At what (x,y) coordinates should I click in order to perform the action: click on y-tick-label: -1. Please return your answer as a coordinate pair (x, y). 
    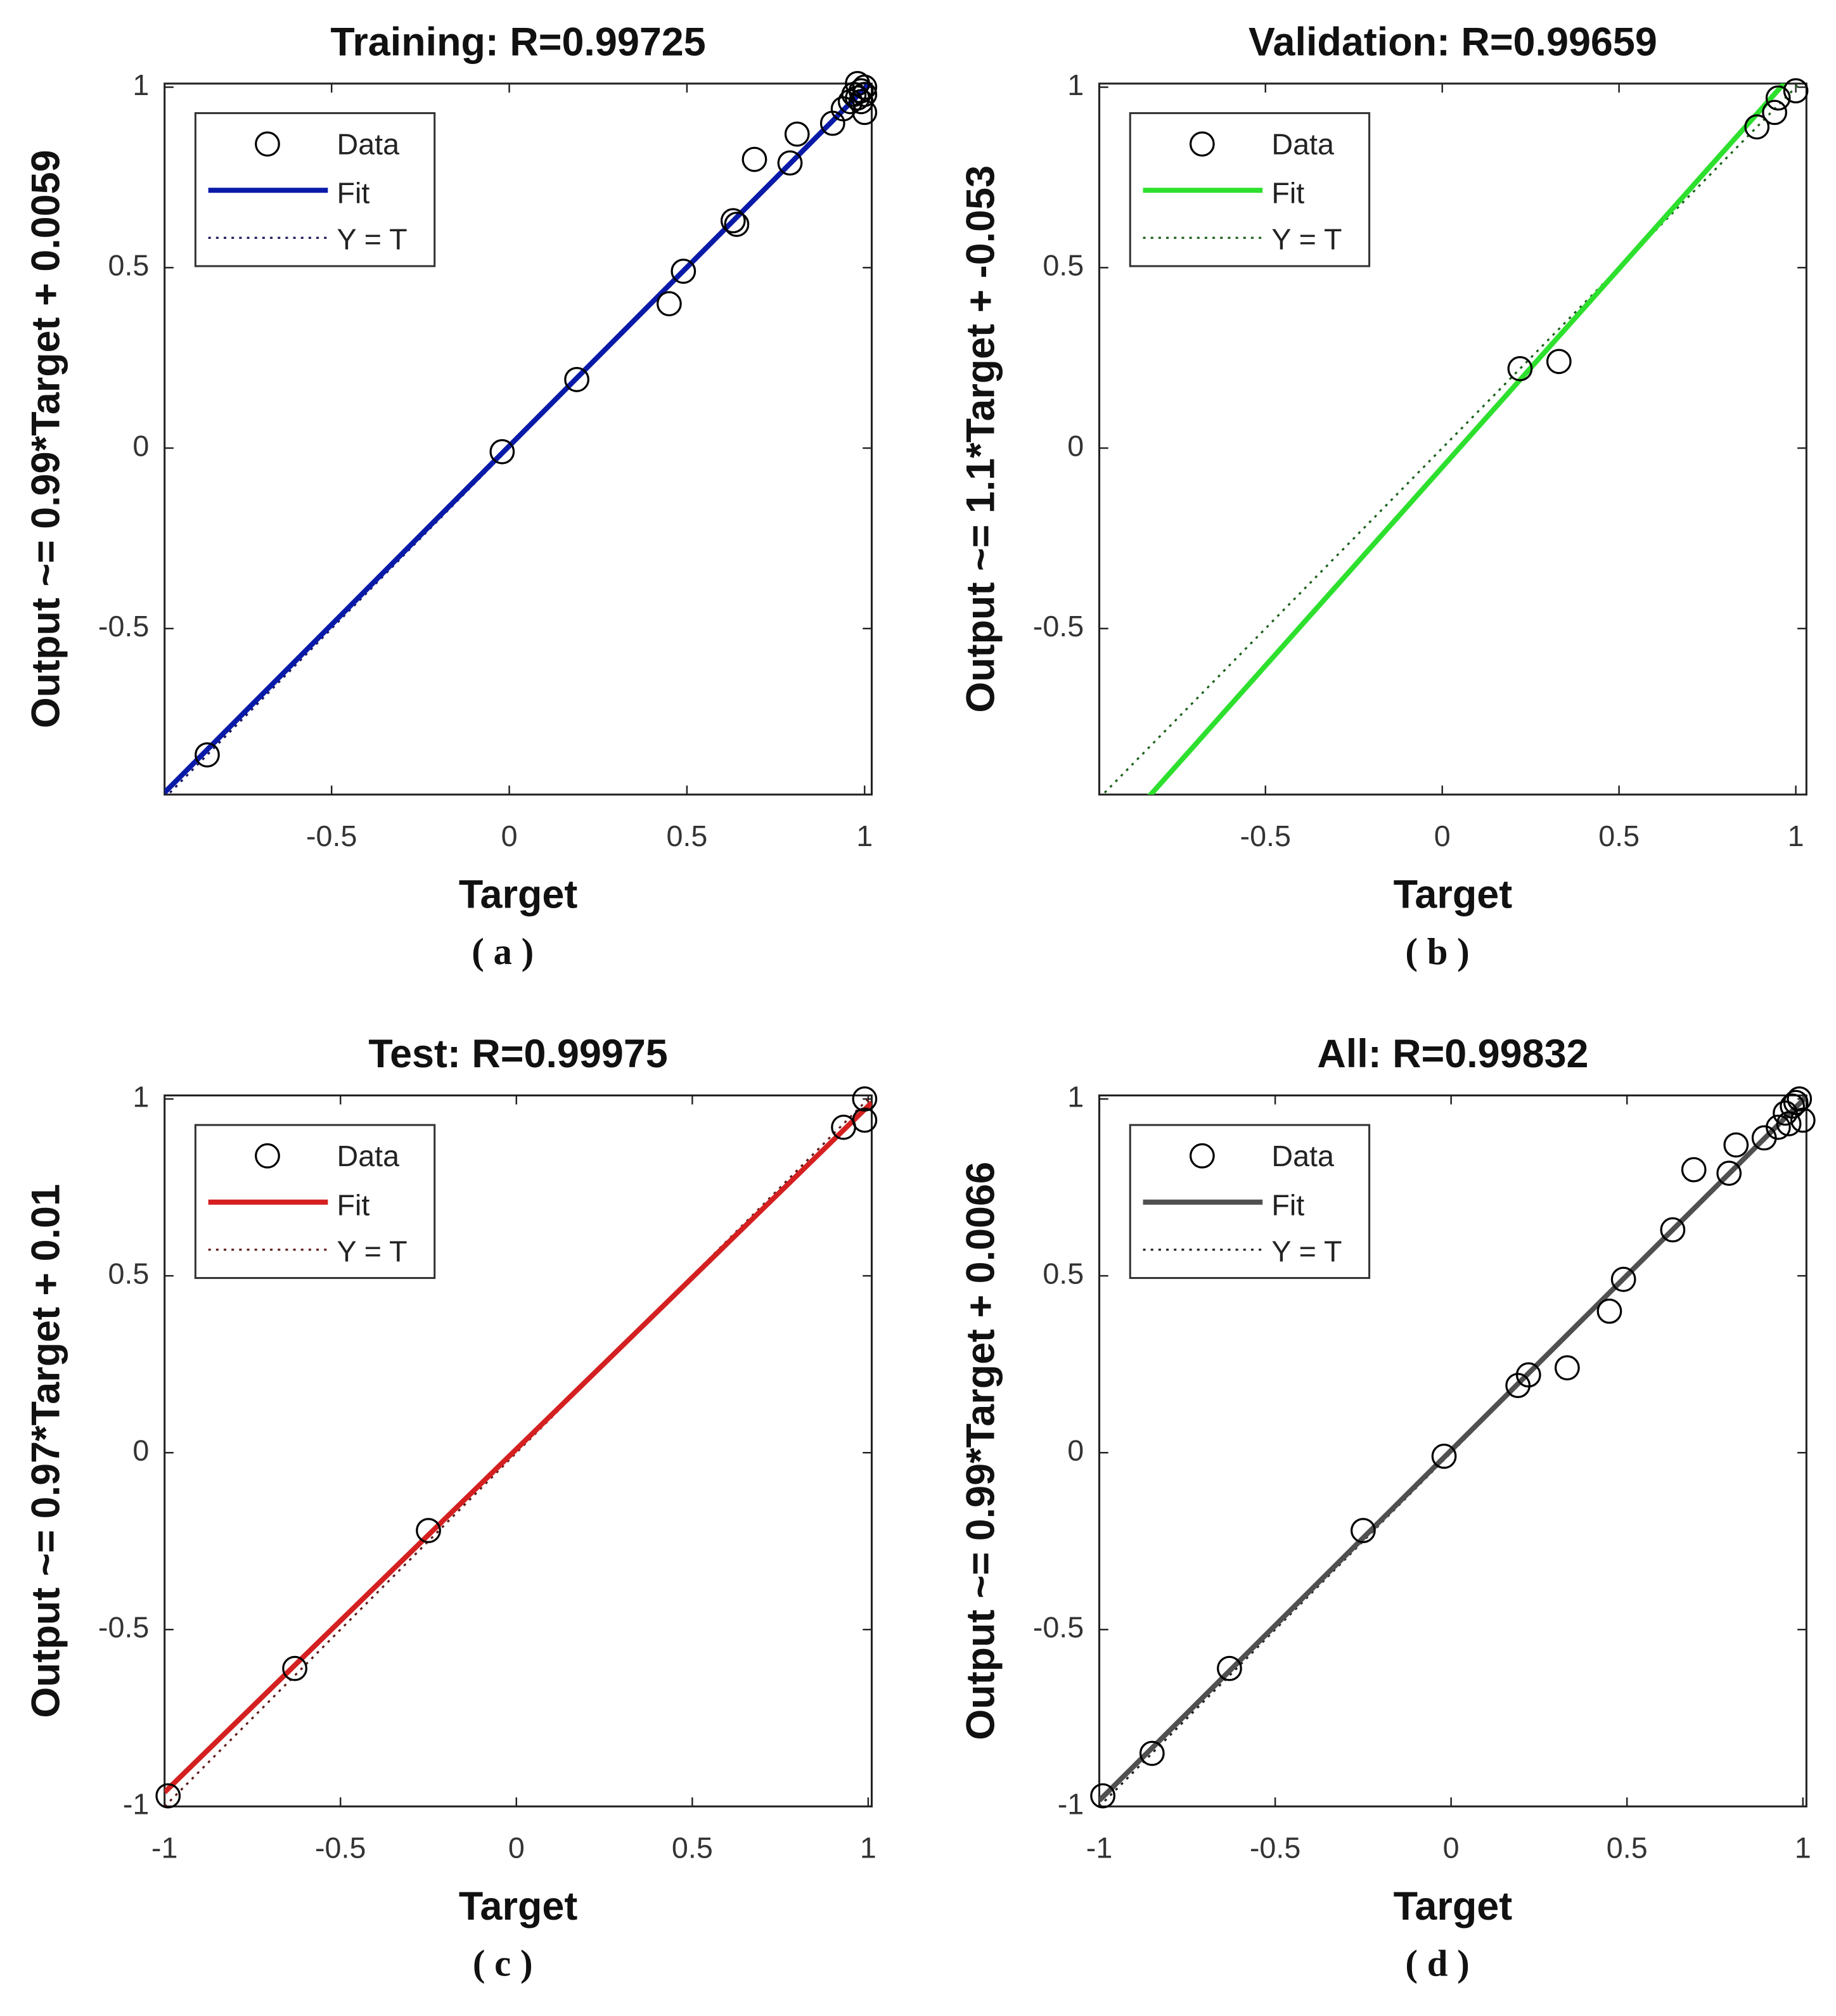
    Looking at the image, I should click on (1071, 1805).